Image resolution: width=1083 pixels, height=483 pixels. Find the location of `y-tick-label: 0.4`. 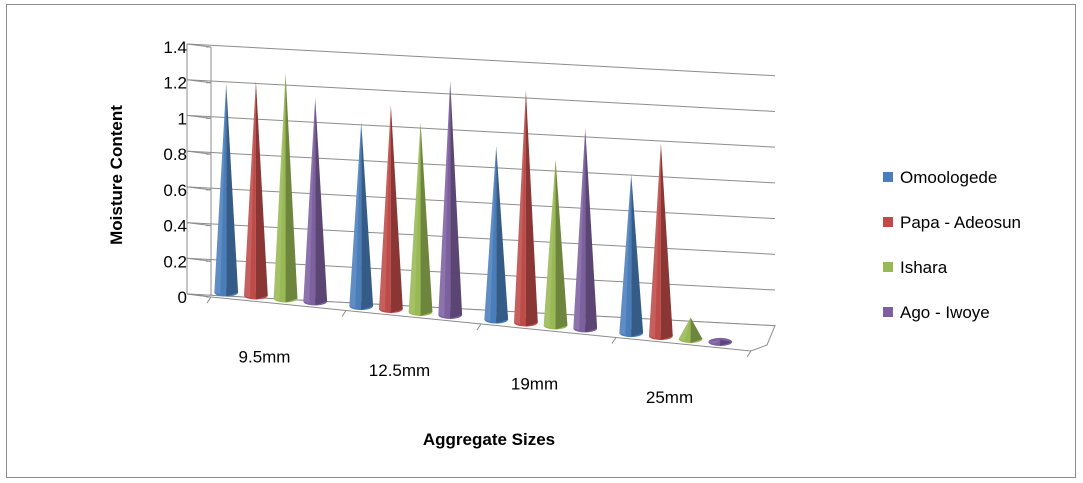

y-tick-label: 0.4 is located at coordinates (175, 226).